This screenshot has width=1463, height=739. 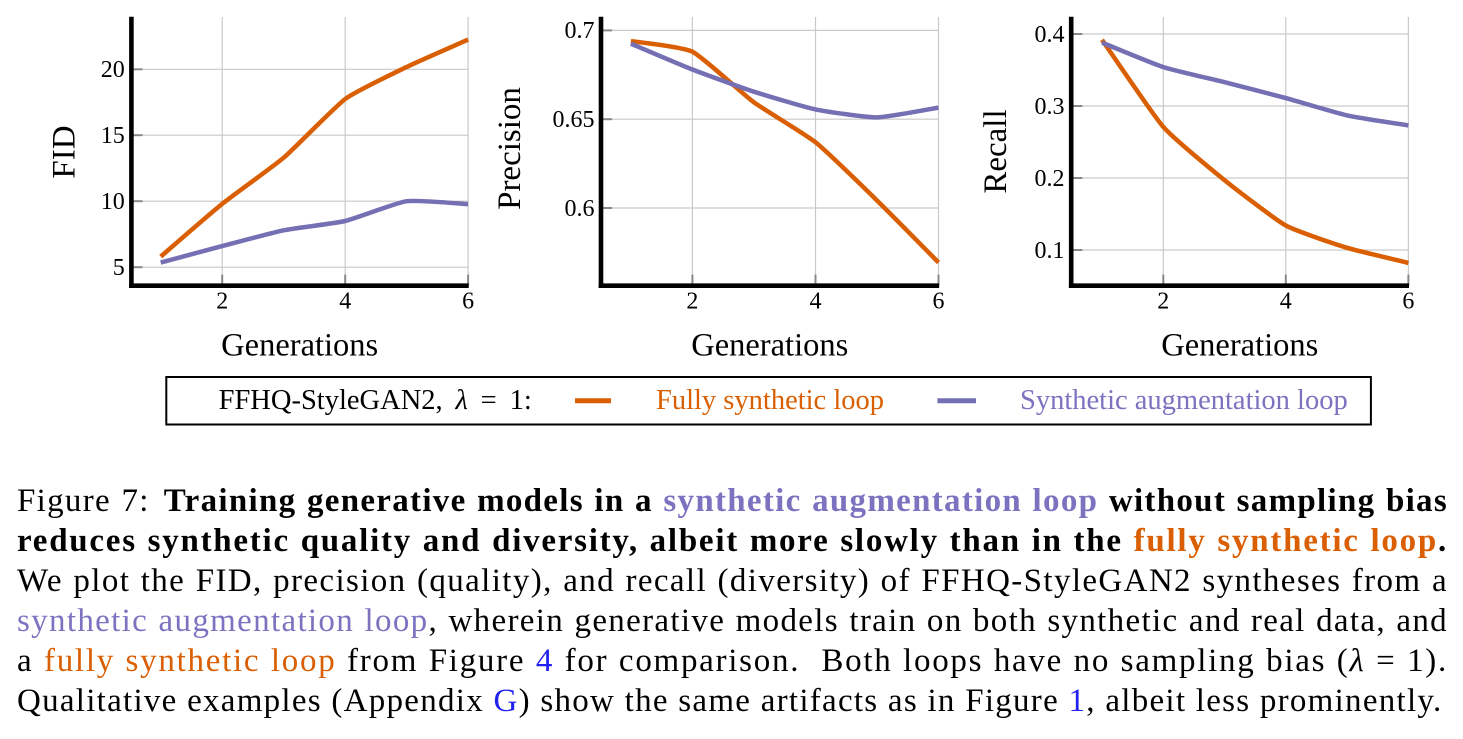 What do you see at coordinates (574, 120) in the screenshot?
I see `svg-text: 0.65` at bounding box center [574, 120].